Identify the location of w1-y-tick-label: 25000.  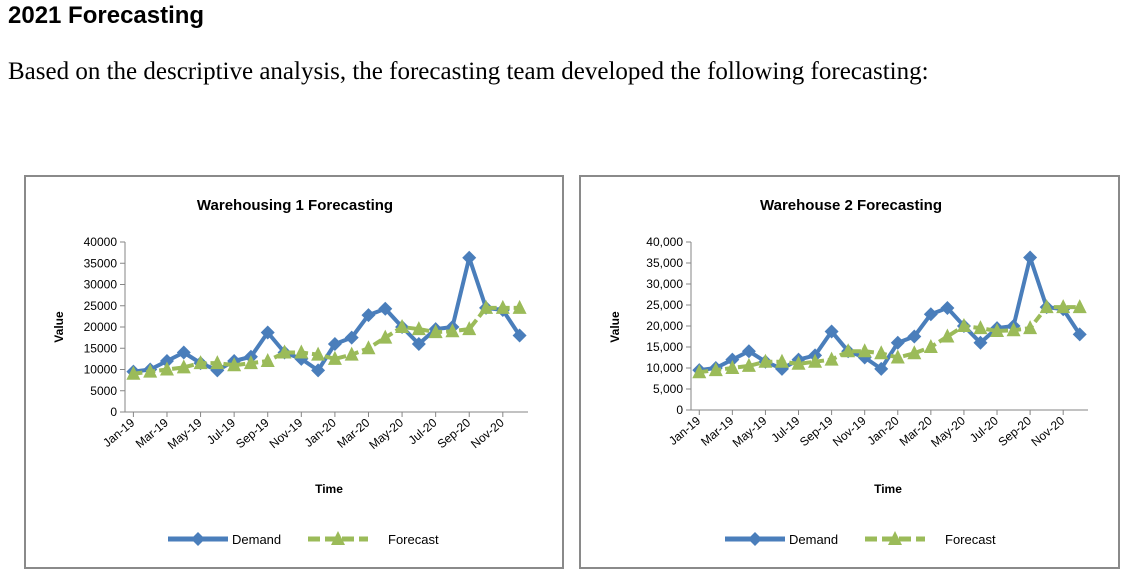
(101, 306).